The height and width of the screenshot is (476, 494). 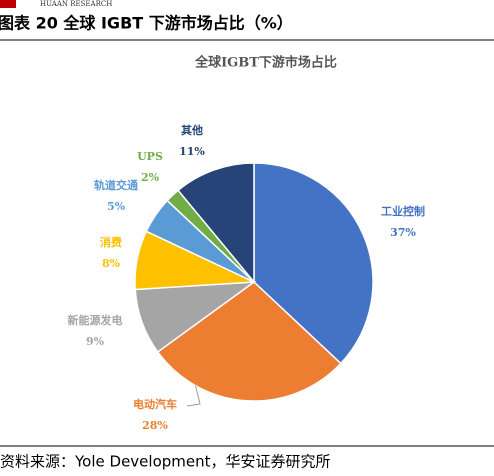 I want to click on slice-label: 其他, so click(x=192, y=130).